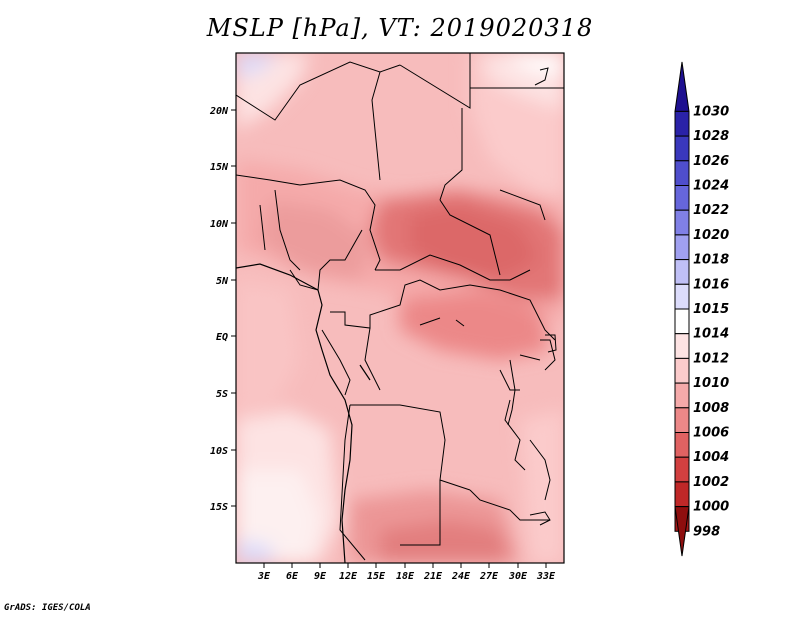  I want to click on lat-label: 10N, so click(219, 224).